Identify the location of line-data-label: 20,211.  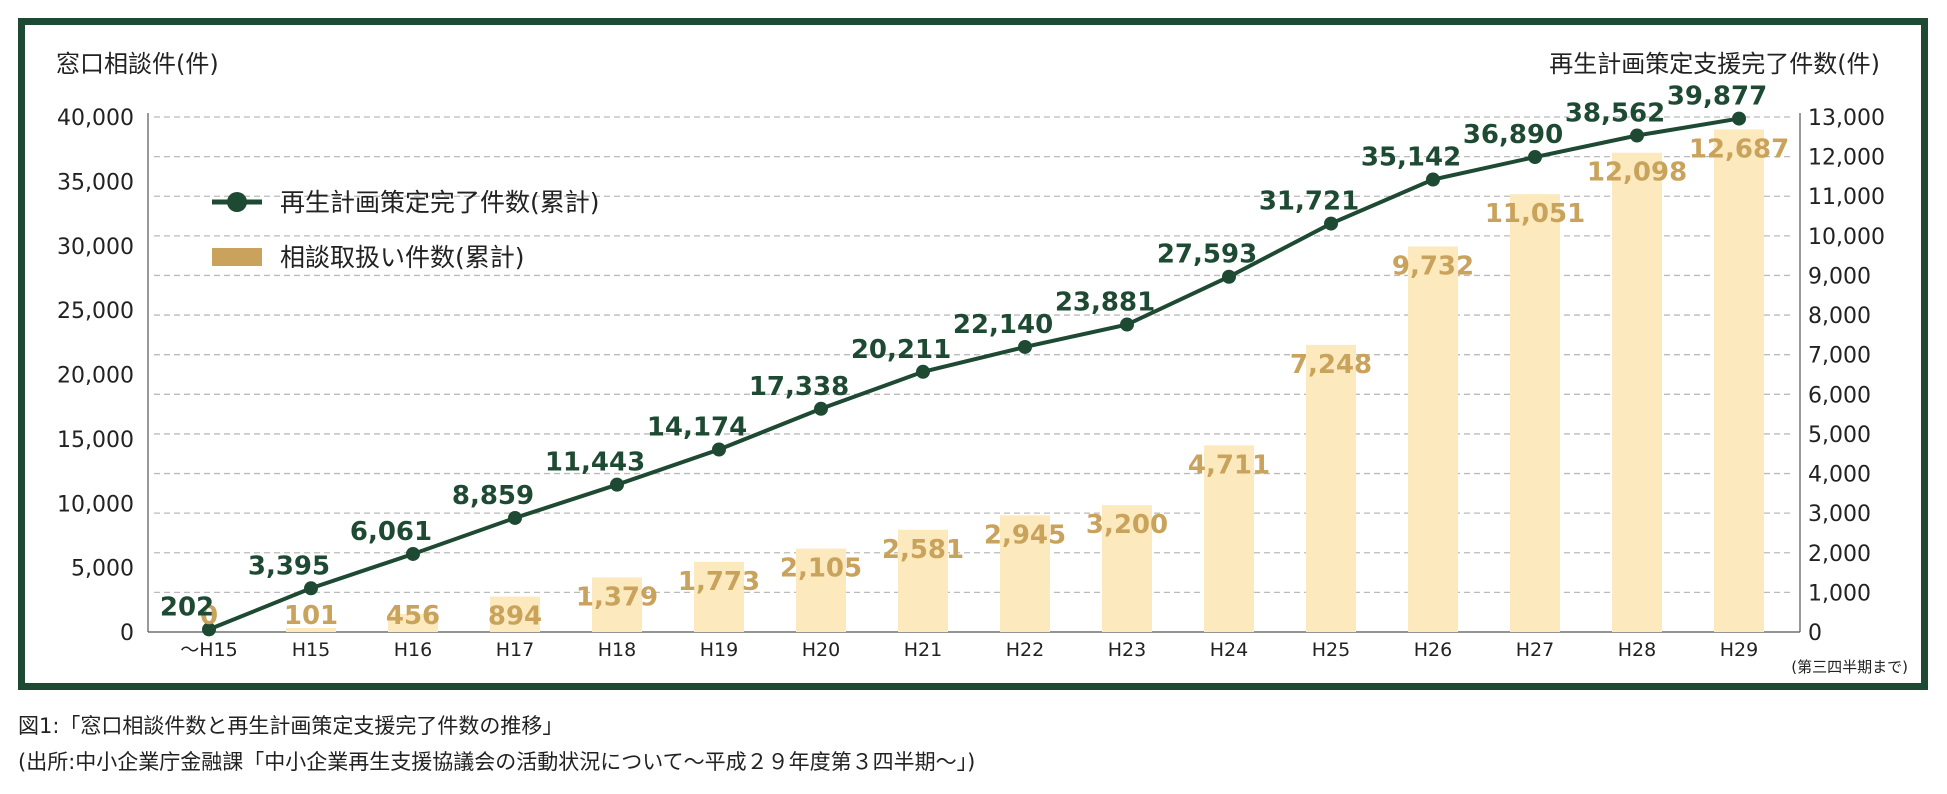
(901, 350).